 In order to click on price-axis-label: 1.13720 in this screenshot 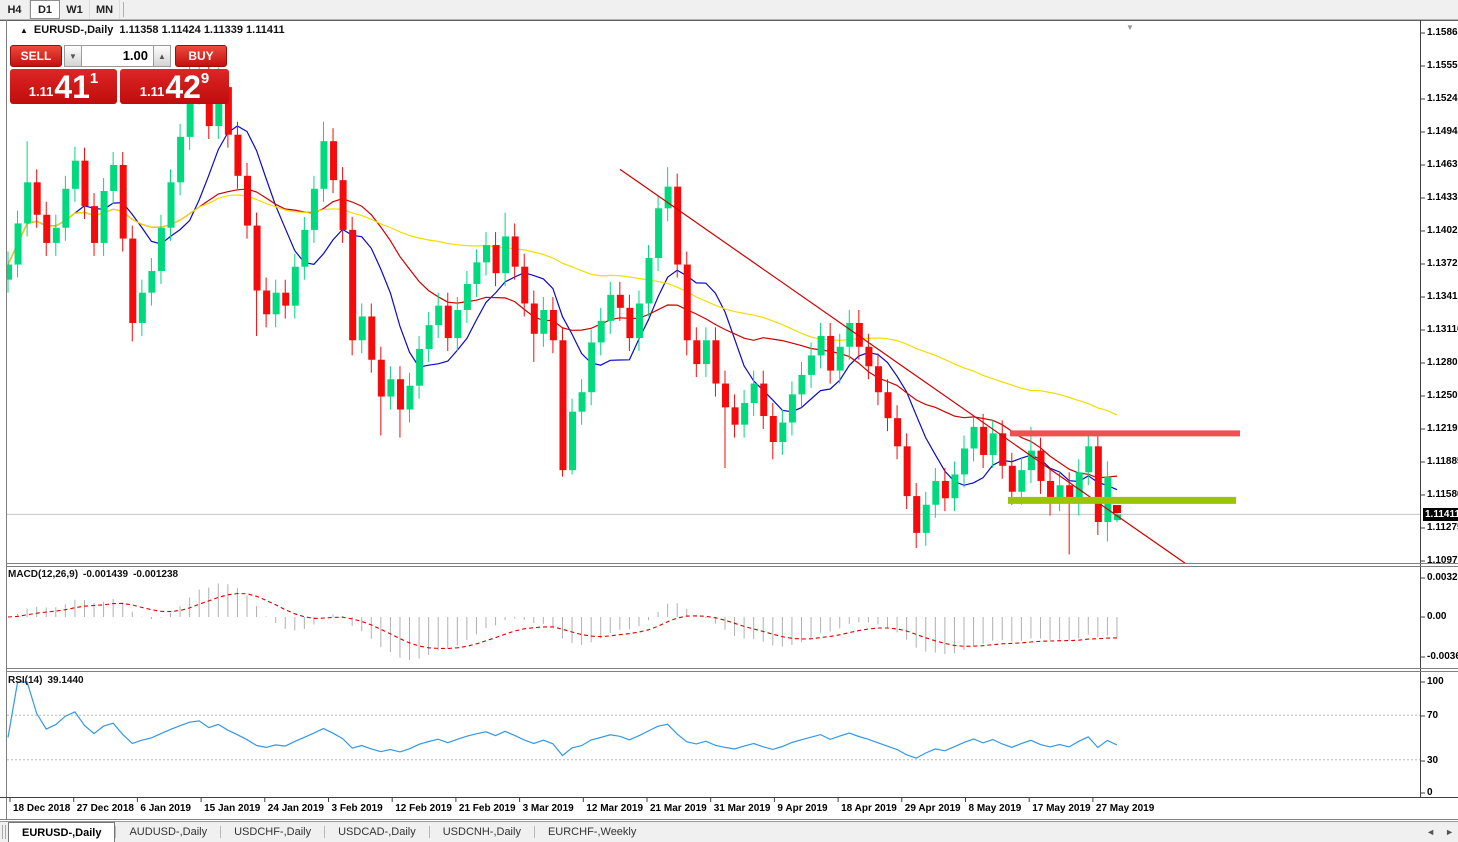, I will do `click(1442, 263)`.